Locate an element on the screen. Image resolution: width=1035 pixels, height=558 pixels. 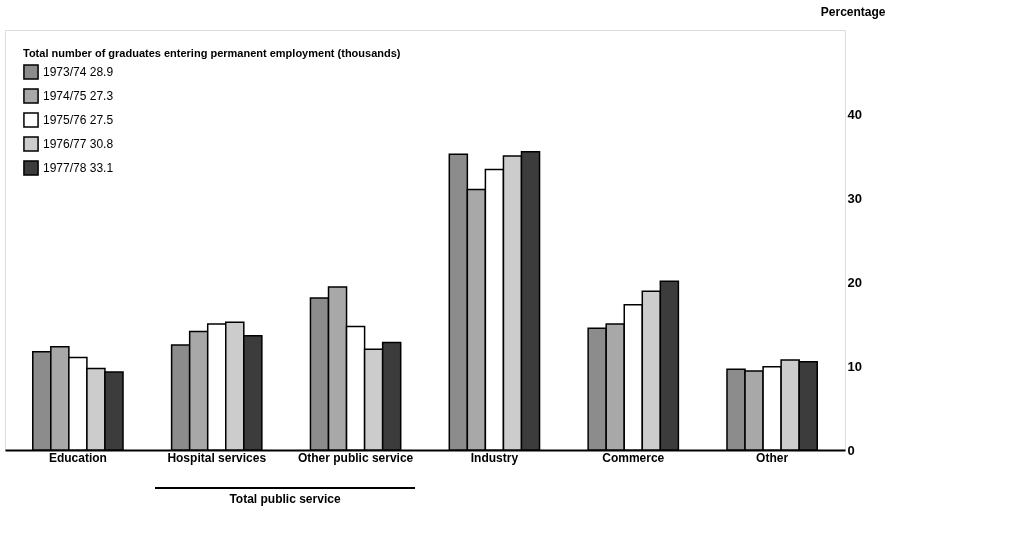
text: Total public service is located at coordinates (285, 499).